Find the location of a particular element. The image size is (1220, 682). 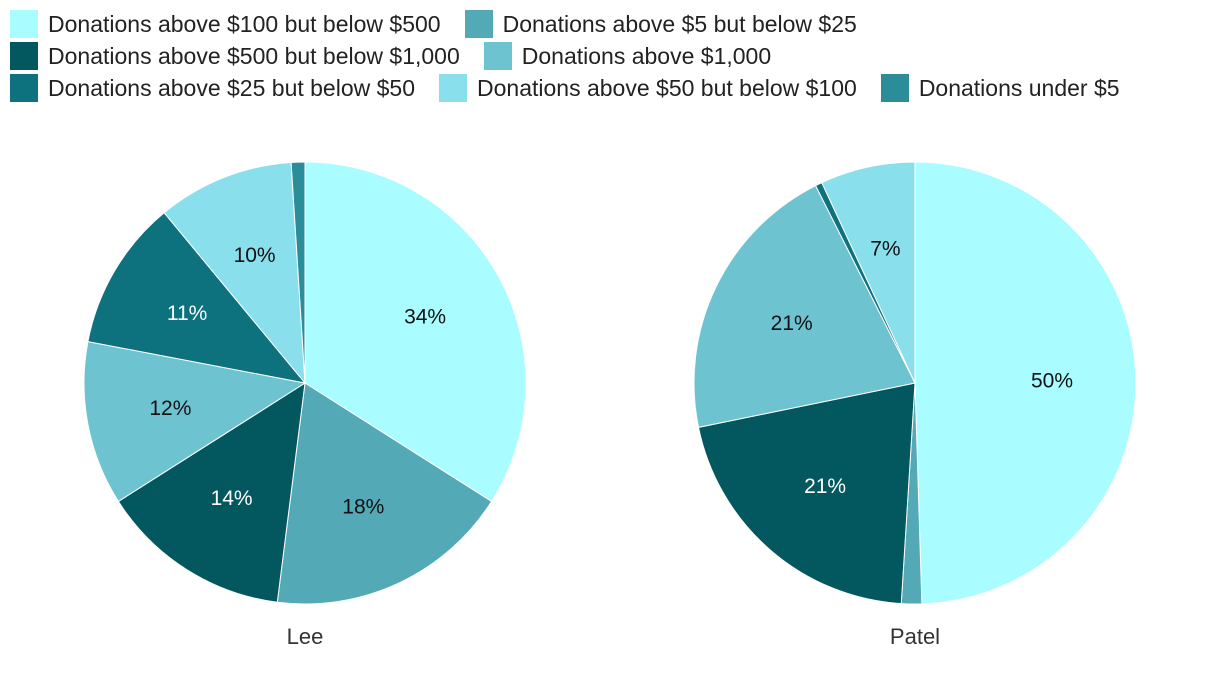

legend-item: Donations above $100 but below $500 is located at coordinates (225, 24).